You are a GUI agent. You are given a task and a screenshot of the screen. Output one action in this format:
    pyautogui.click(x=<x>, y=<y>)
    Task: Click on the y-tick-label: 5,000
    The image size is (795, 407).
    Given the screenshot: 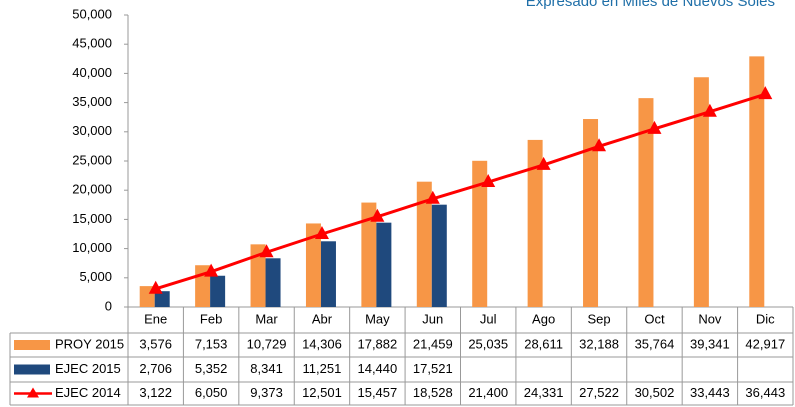 What is the action you would take?
    pyautogui.click(x=95, y=276)
    